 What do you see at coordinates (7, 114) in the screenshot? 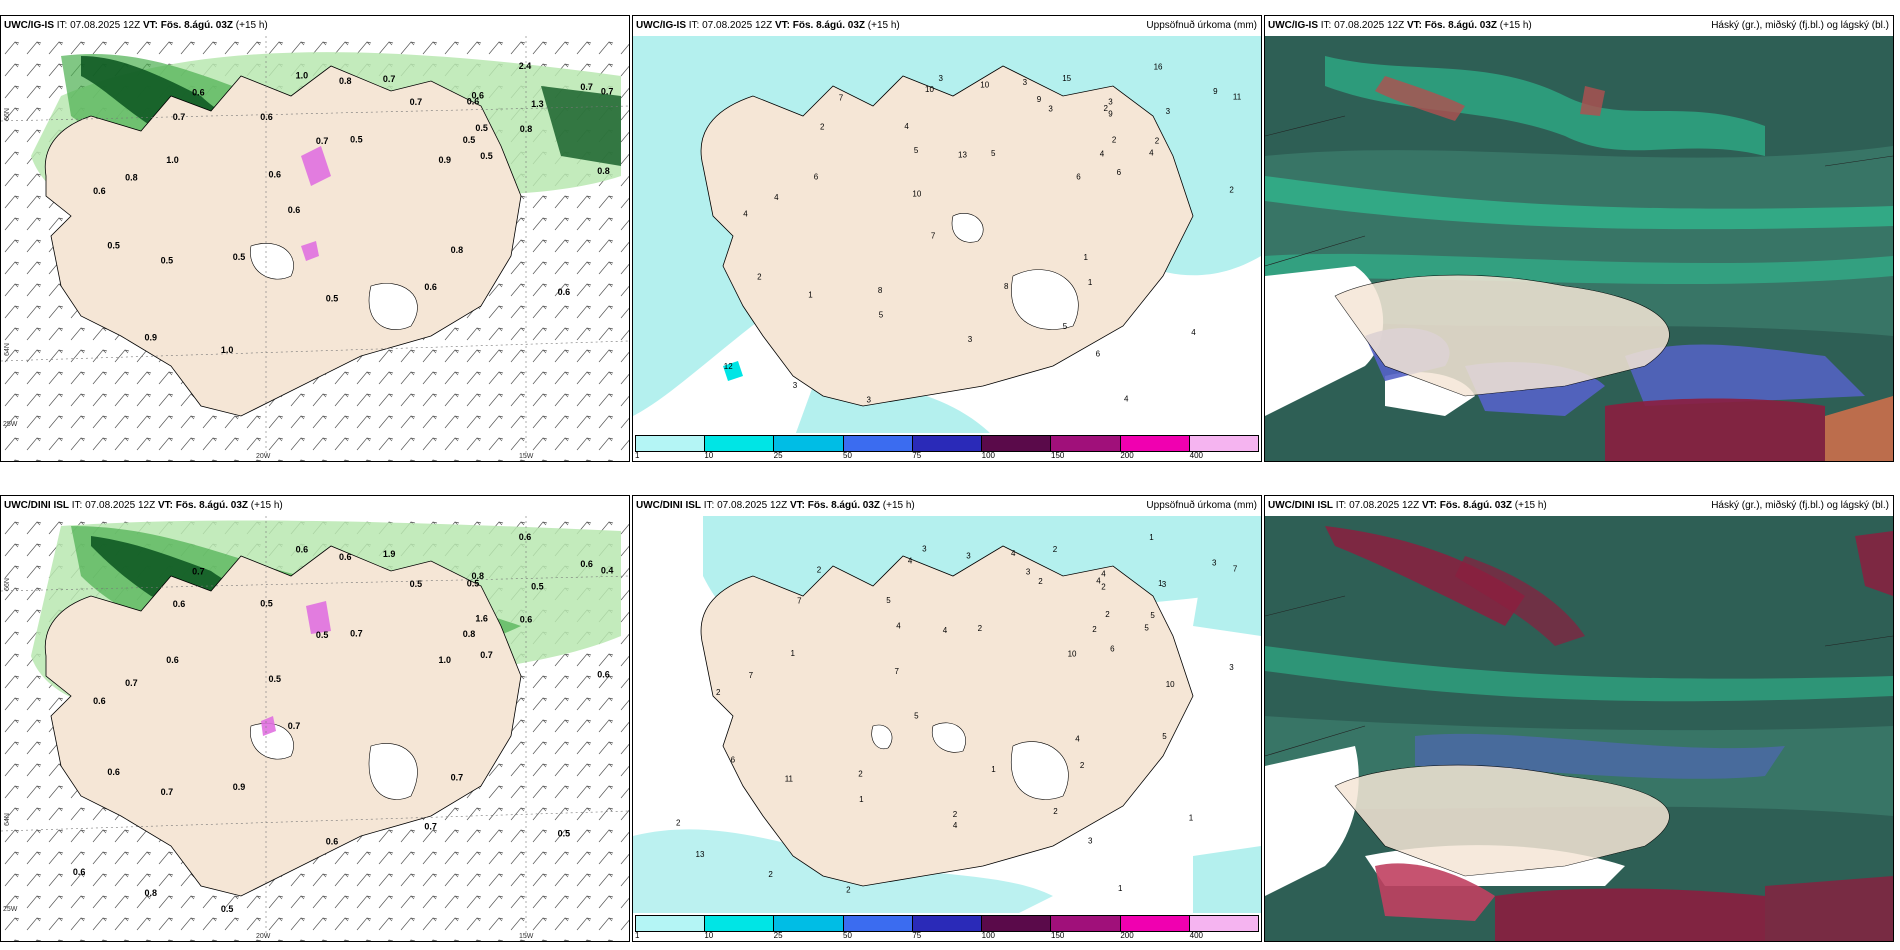
I see `lat-label-66n: 66N` at bounding box center [7, 114].